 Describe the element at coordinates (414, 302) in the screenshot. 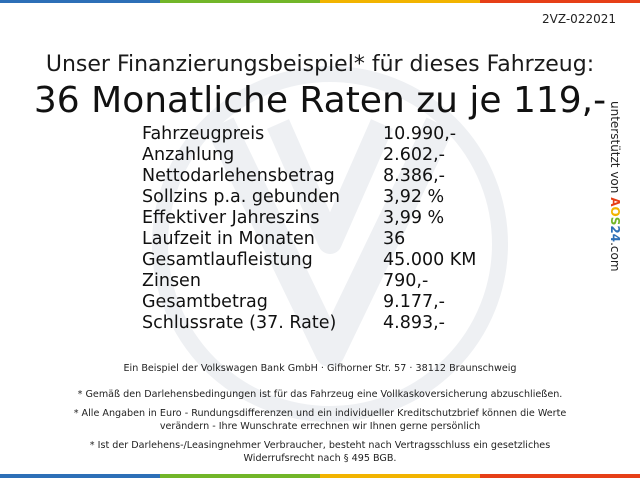

I see `row-value: 9.177,-` at that location.